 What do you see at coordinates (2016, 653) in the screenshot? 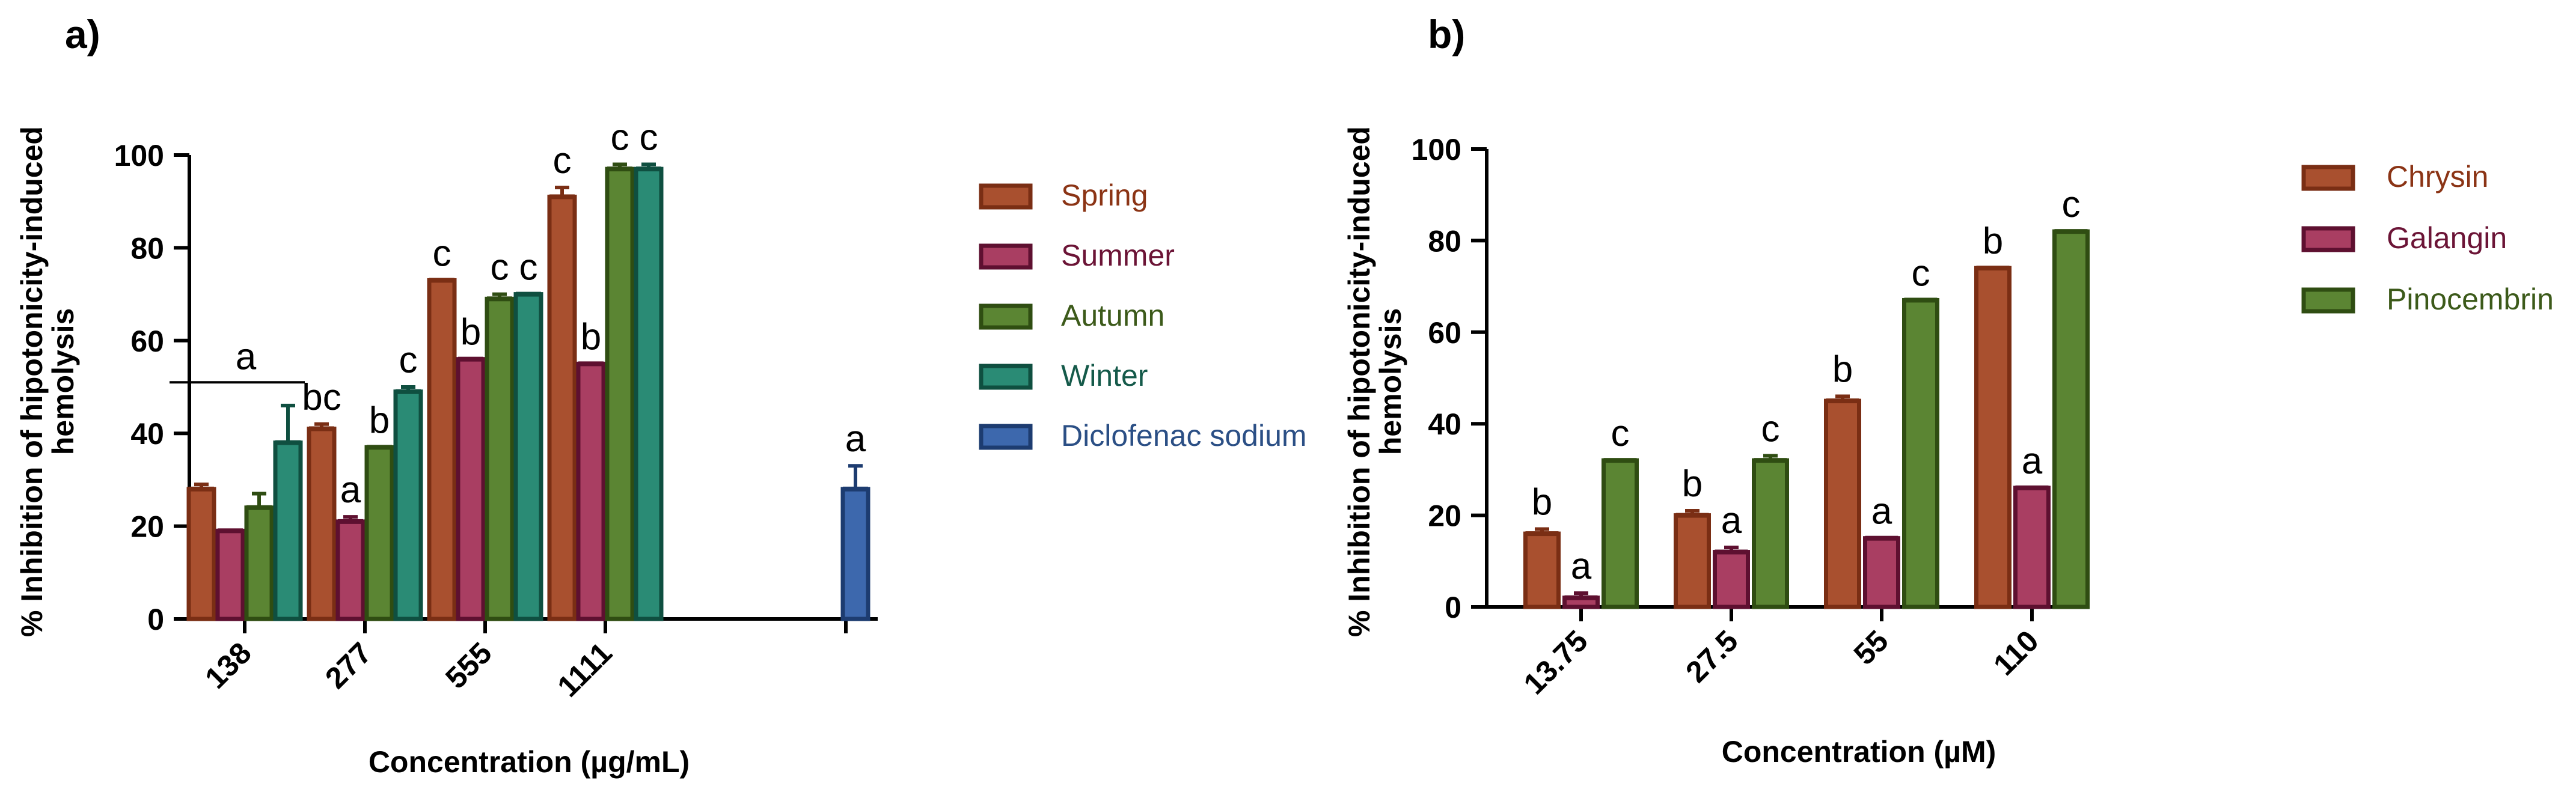
I see `x-tick-label: 110` at bounding box center [2016, 653].